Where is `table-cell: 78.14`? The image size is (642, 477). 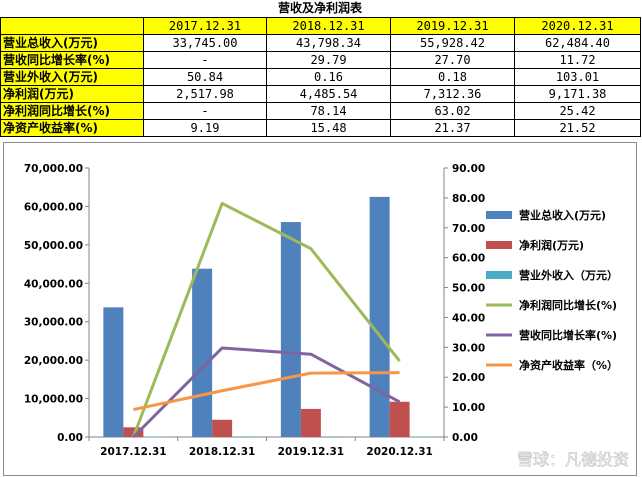
table-cell: 78.14 is located at coordinates (328, 111).